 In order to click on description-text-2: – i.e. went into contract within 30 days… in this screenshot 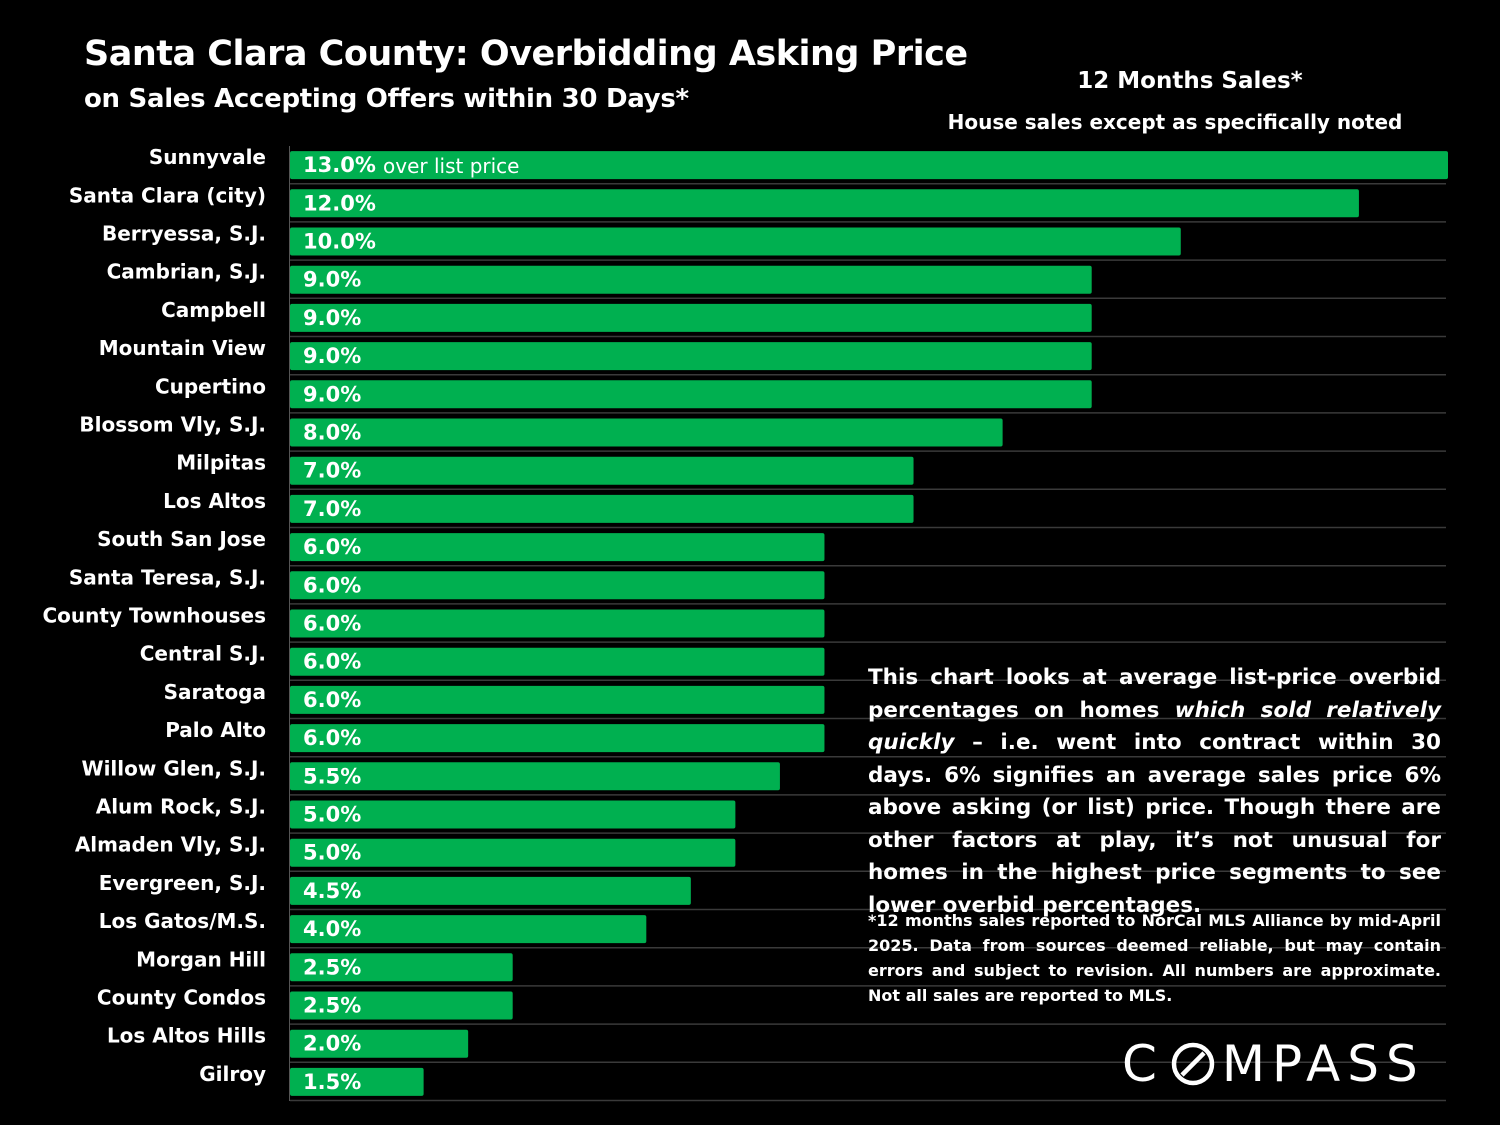, I will do `click(1154, 824)`.